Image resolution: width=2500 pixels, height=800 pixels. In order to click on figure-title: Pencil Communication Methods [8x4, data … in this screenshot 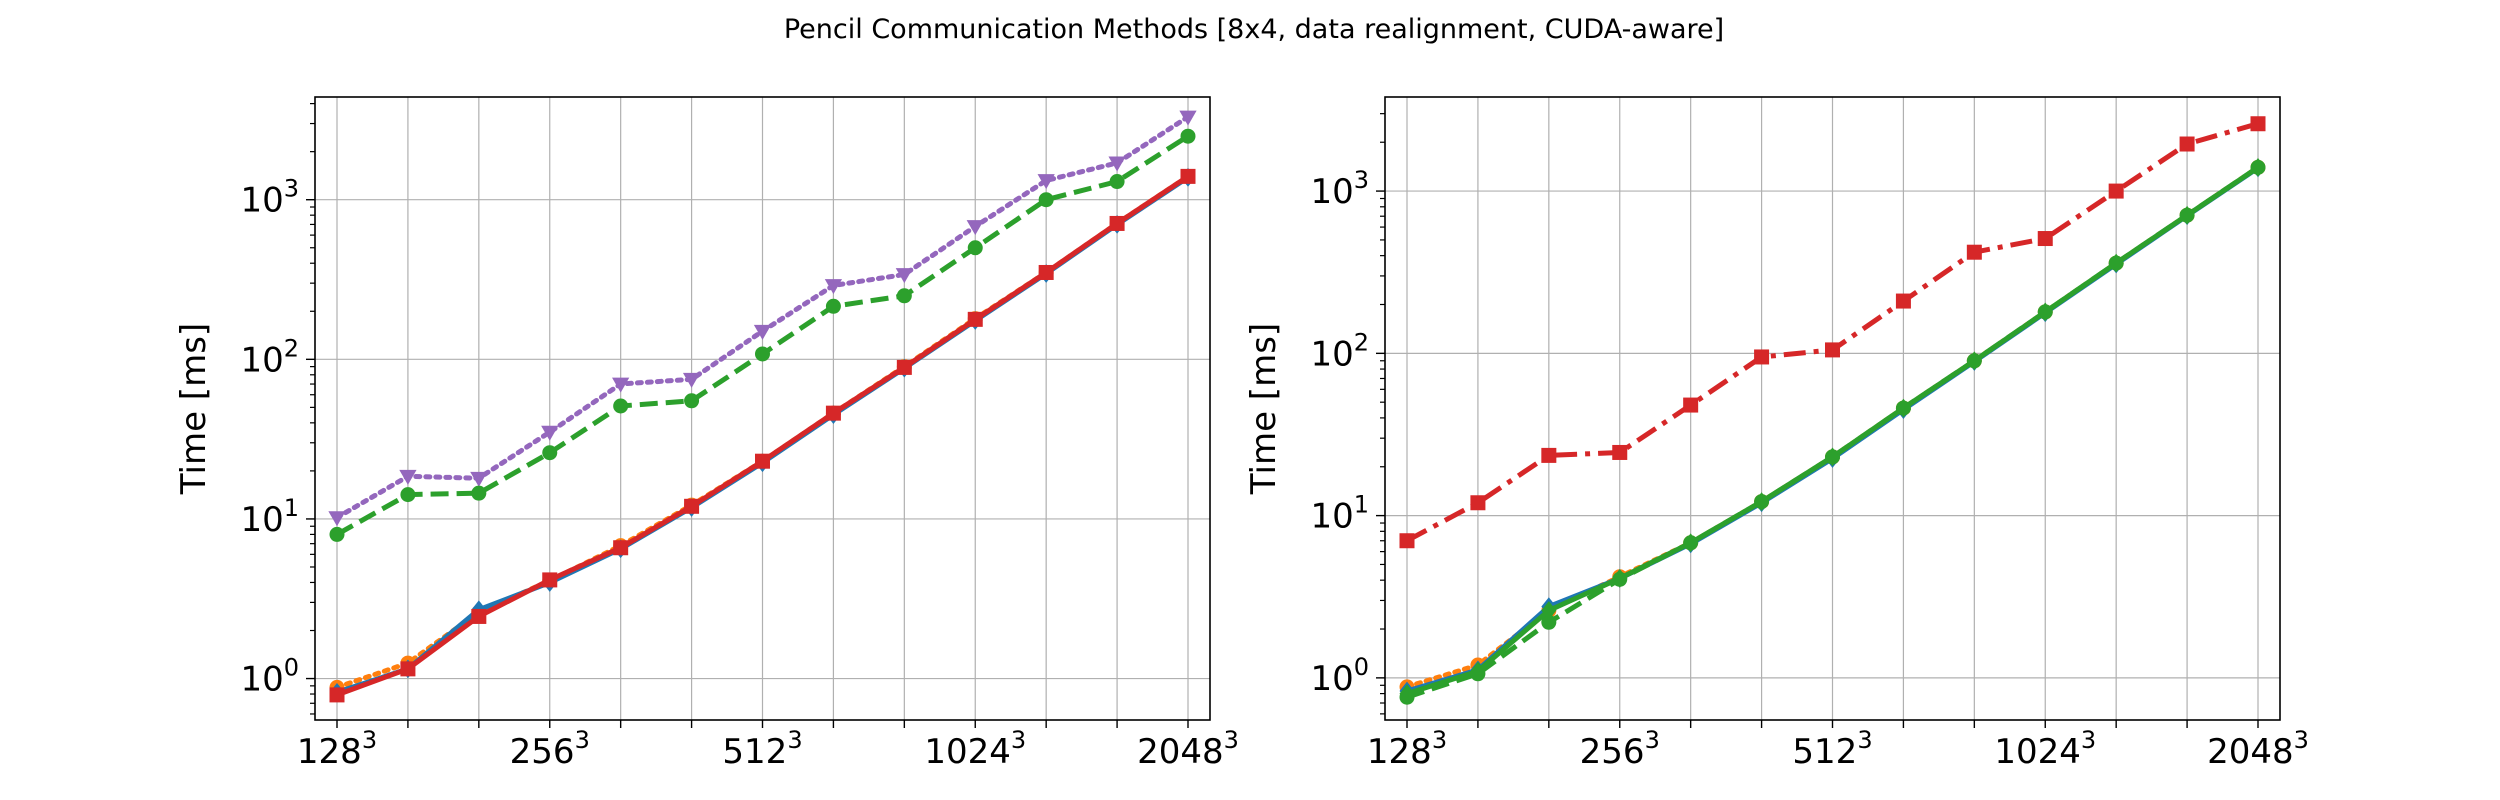, I will do `click(1254, 29)`.